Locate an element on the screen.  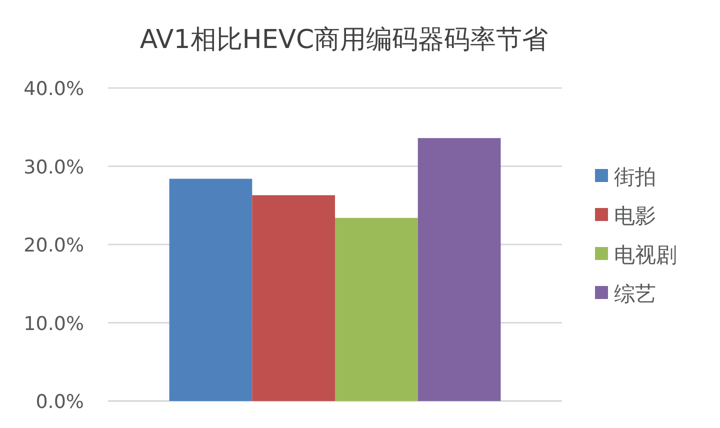
legend-label: 电影 is located at coordinates (635, 216).